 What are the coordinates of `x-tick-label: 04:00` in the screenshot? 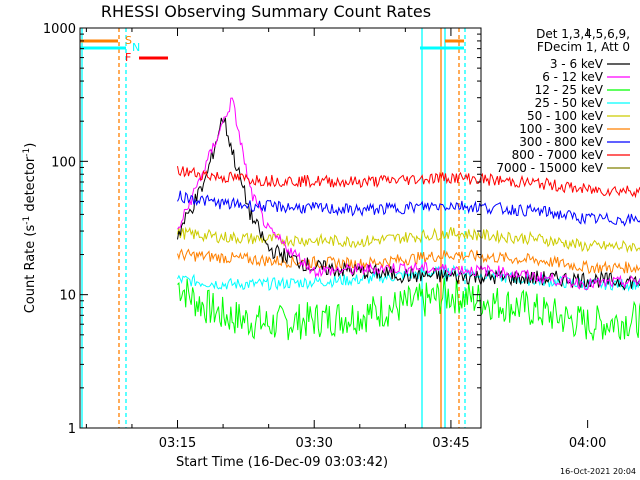 It's located at (587, 443).